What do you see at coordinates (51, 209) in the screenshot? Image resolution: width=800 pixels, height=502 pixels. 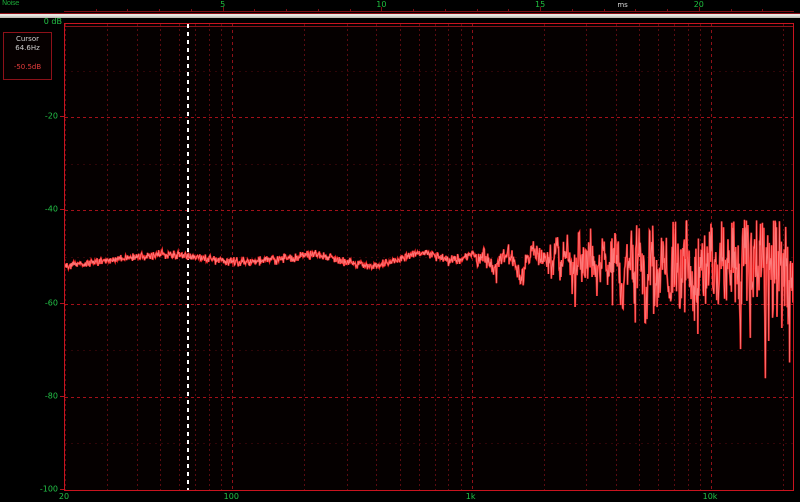 I see `y-axis-tick--40: -40` at bounding box center [51, 209].